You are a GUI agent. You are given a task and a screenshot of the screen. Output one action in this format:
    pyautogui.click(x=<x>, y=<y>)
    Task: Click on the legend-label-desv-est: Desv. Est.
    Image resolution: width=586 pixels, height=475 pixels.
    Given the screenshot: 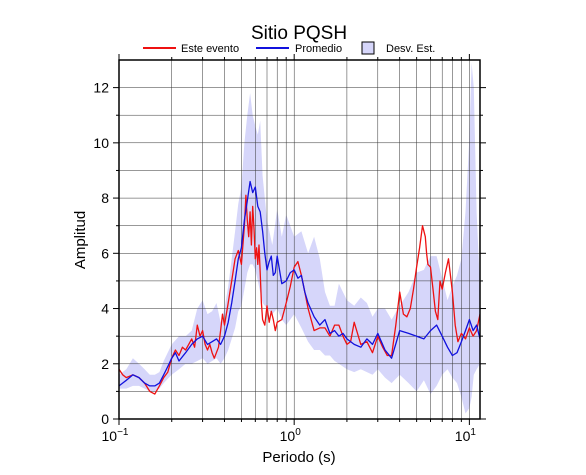 What is the action you would take?
    pyautogui.click(x=410, y=49)
    